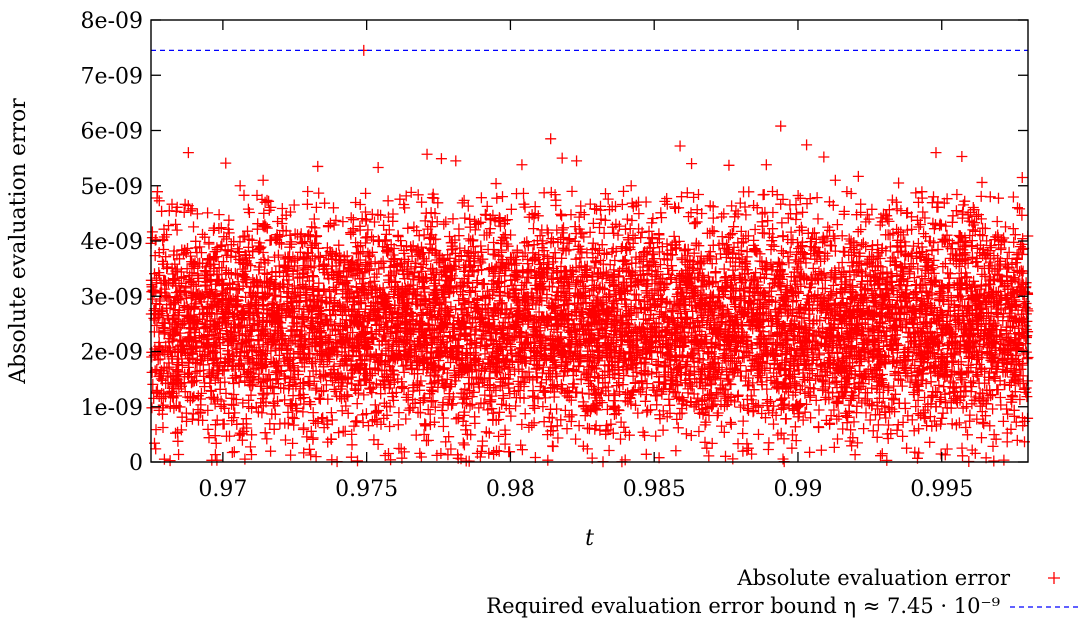  I want to click on x-tick-label: 0.985, so click(654, 489).